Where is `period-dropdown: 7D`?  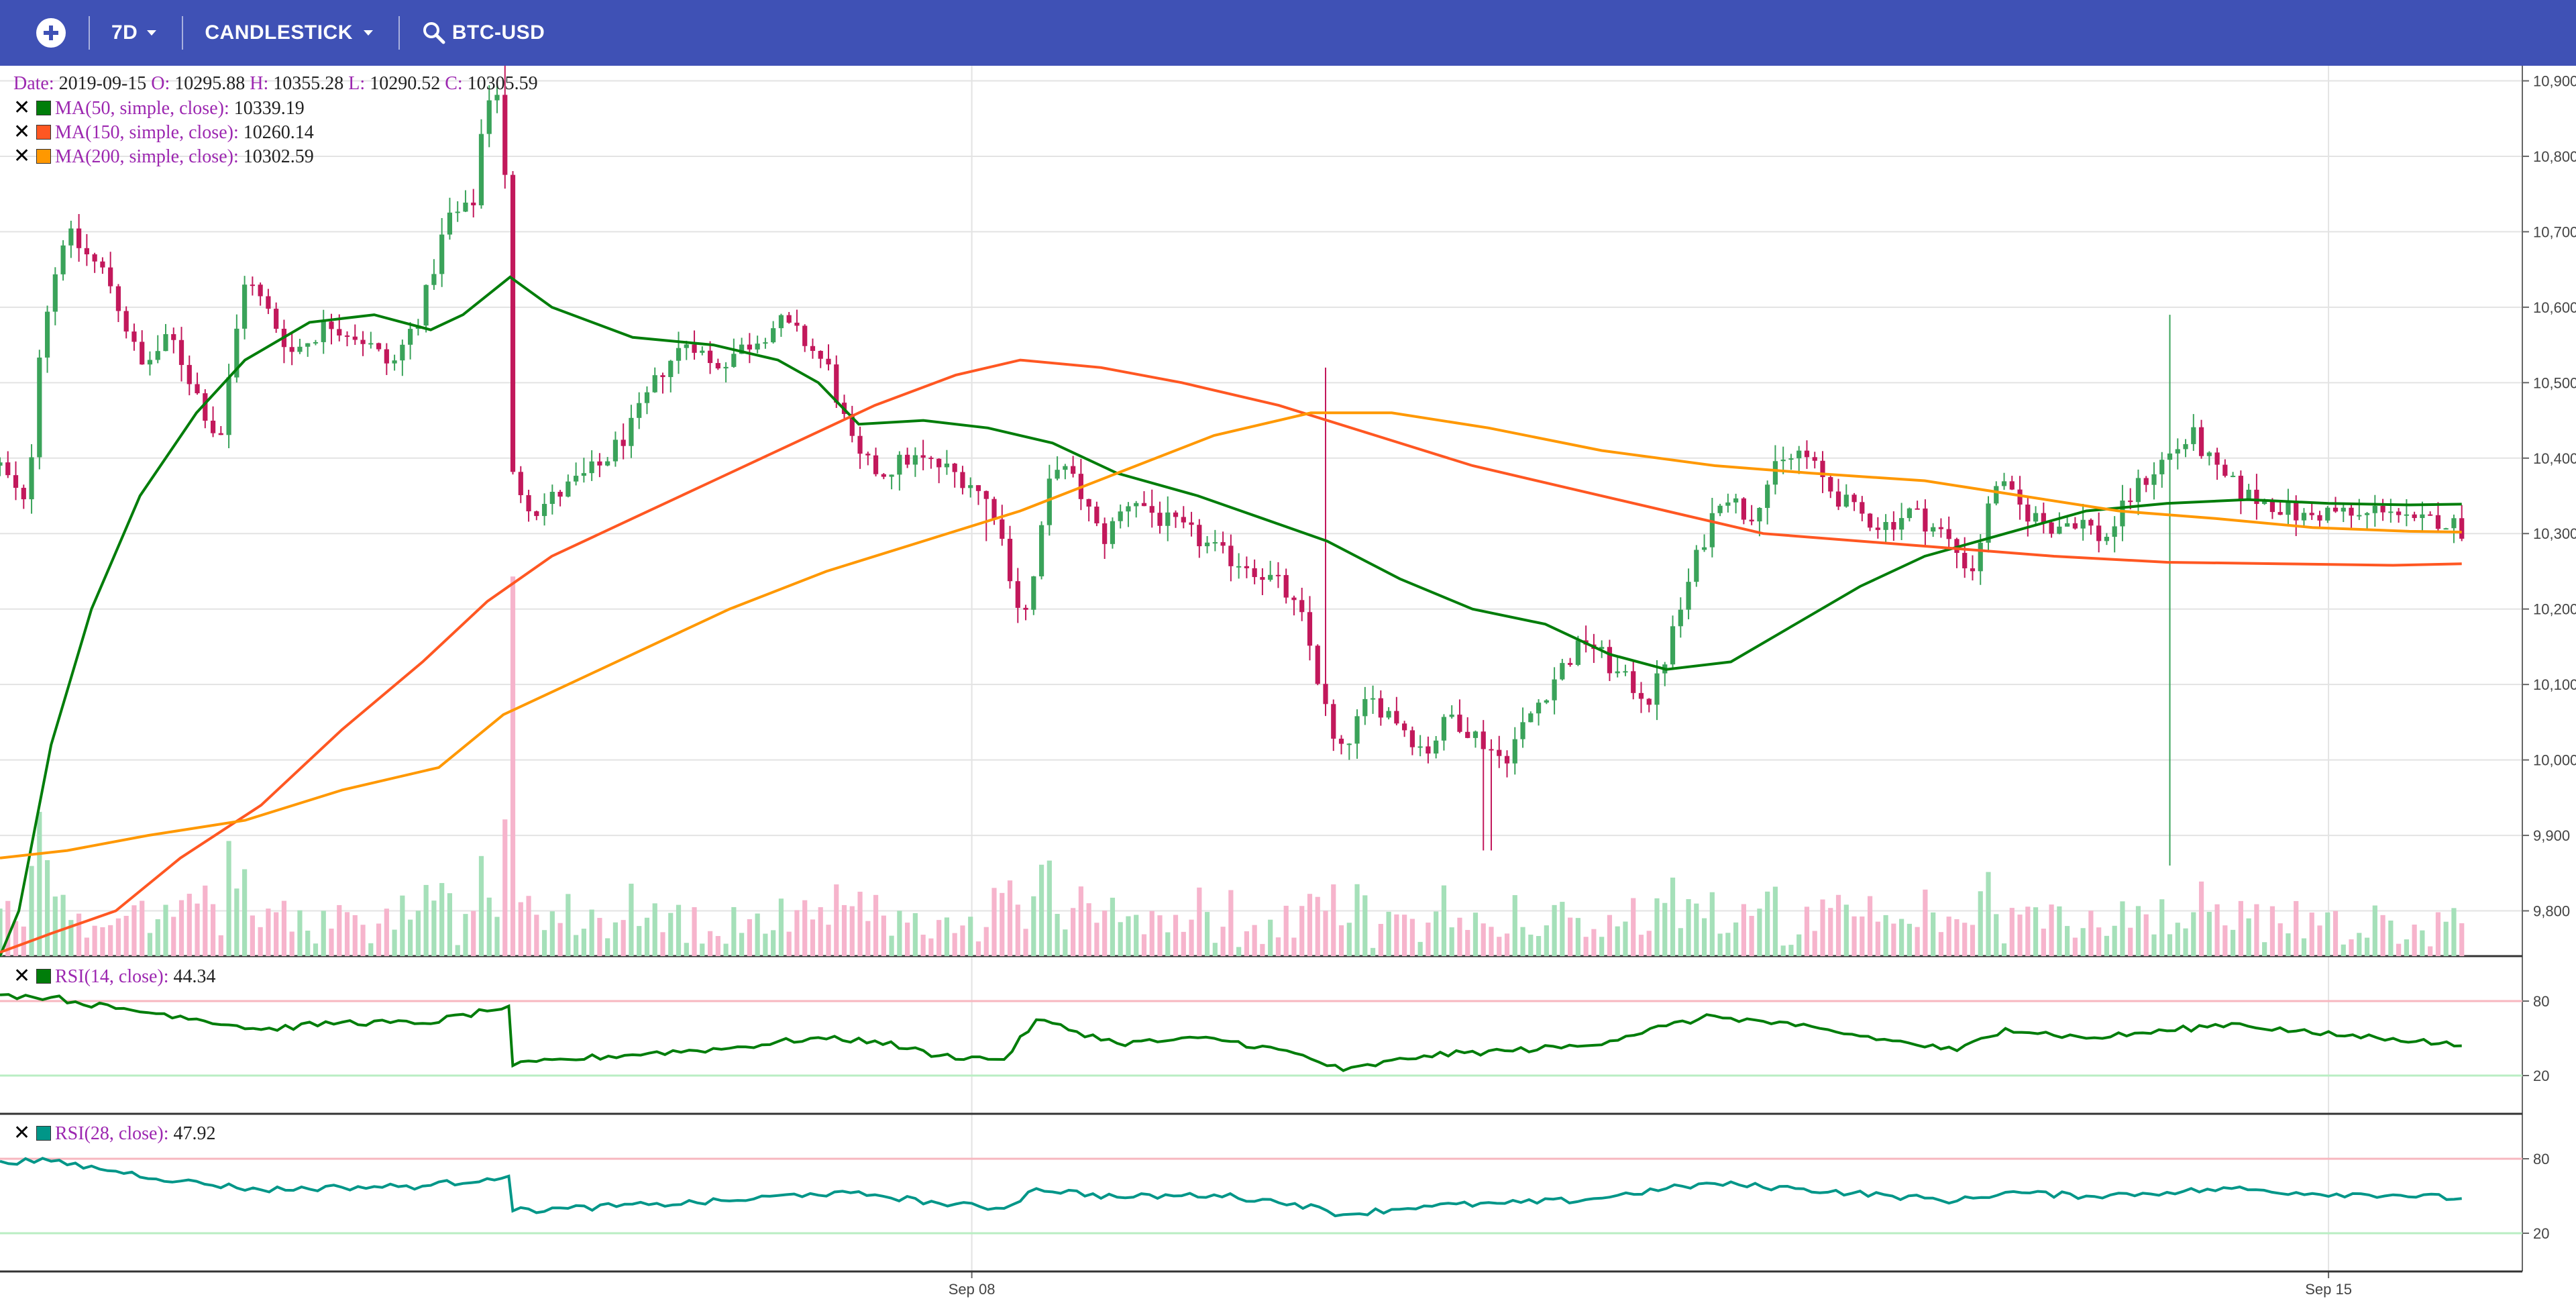
period-dropdown: 7D is located at coordinates (135, 33).